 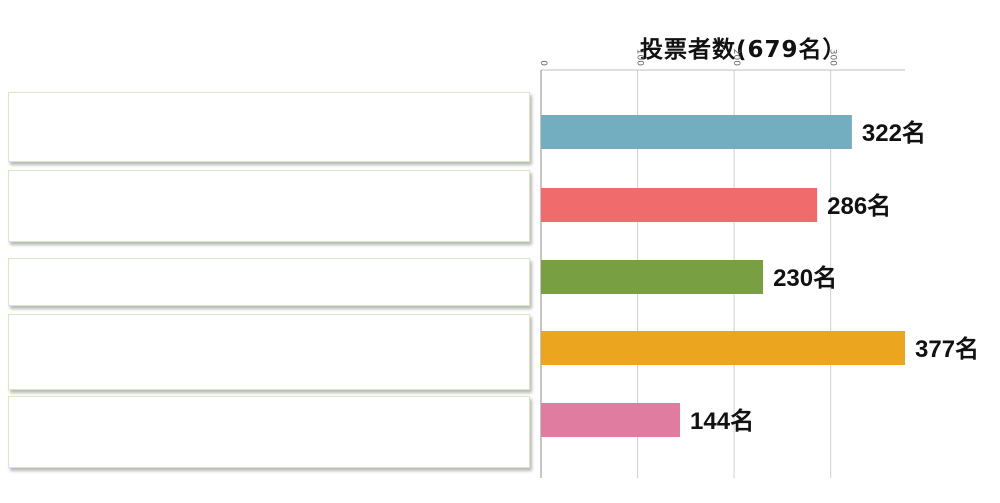 I want to click on value-label-1: 322名, so click(x=894, y=133).